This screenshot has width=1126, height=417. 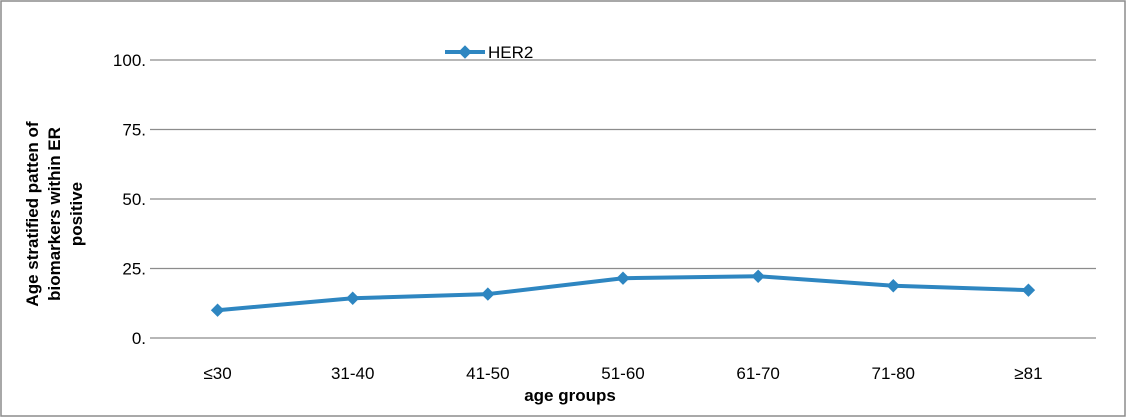 I want to click on legend: HER2, so click(x=489, y=52).